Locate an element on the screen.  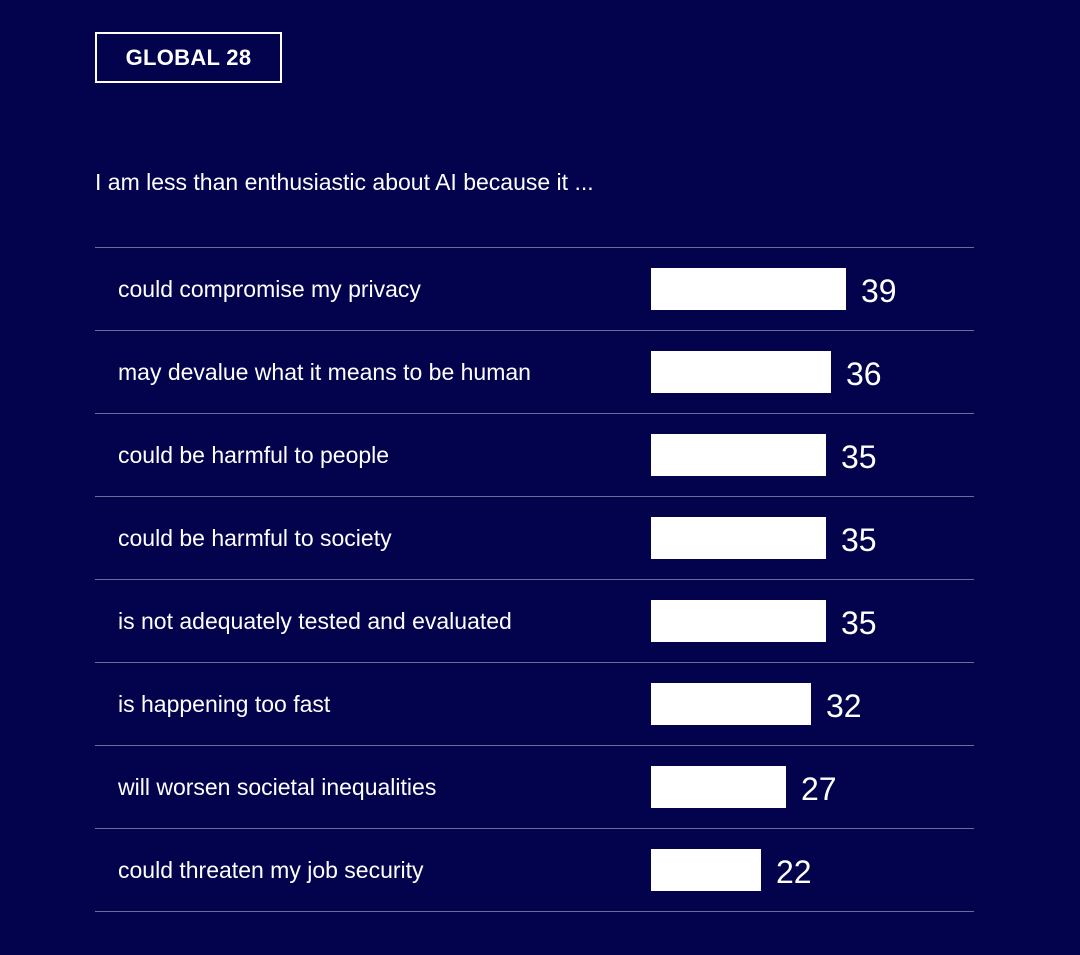
chart-row: could be harmful to people 35 is located at coordinates (534, 454).